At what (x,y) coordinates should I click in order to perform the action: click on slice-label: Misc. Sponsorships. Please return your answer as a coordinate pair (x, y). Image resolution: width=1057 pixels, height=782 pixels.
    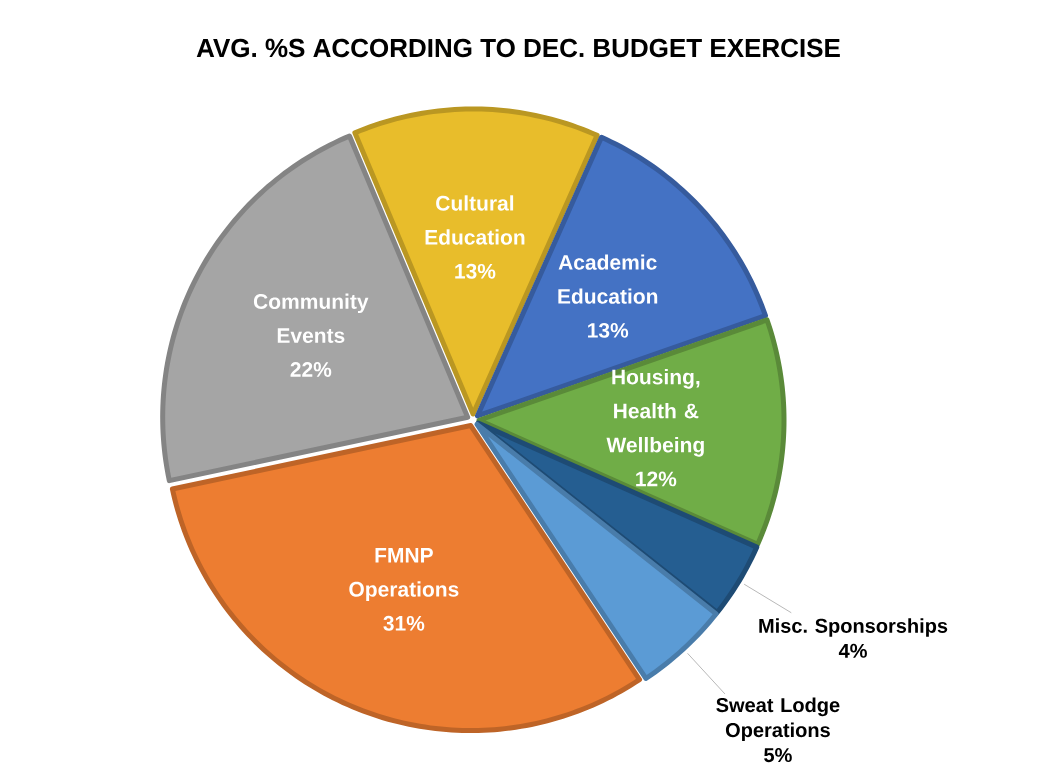
    Looking at the image, I should click on (853, 627).